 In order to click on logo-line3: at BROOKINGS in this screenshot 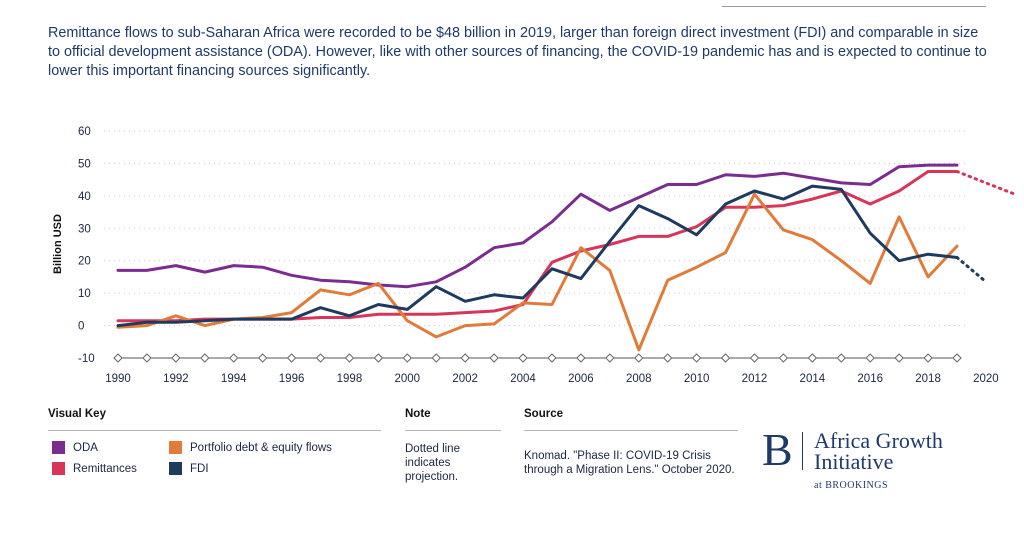, I will do `click(851, 485)`.